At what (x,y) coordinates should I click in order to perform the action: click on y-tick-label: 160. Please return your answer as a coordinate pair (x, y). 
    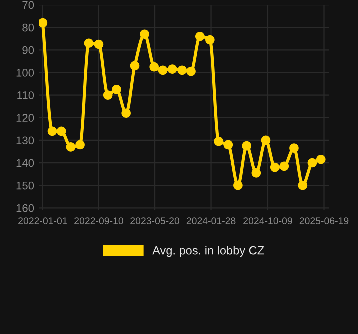
    Looking at the image, I should click on (25, 208).